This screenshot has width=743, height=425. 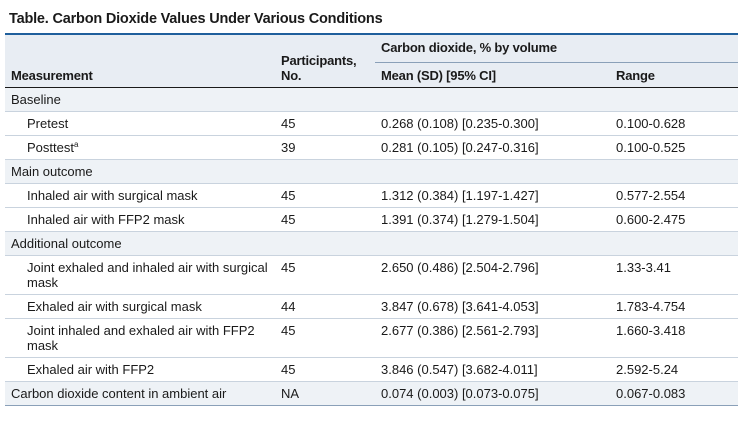 What do you see at coordinates (492, 147) in the screenshot?
I see `row-mean: 0.281 (0.105) [0.247-0.316]` at bounding box center [492, 147].